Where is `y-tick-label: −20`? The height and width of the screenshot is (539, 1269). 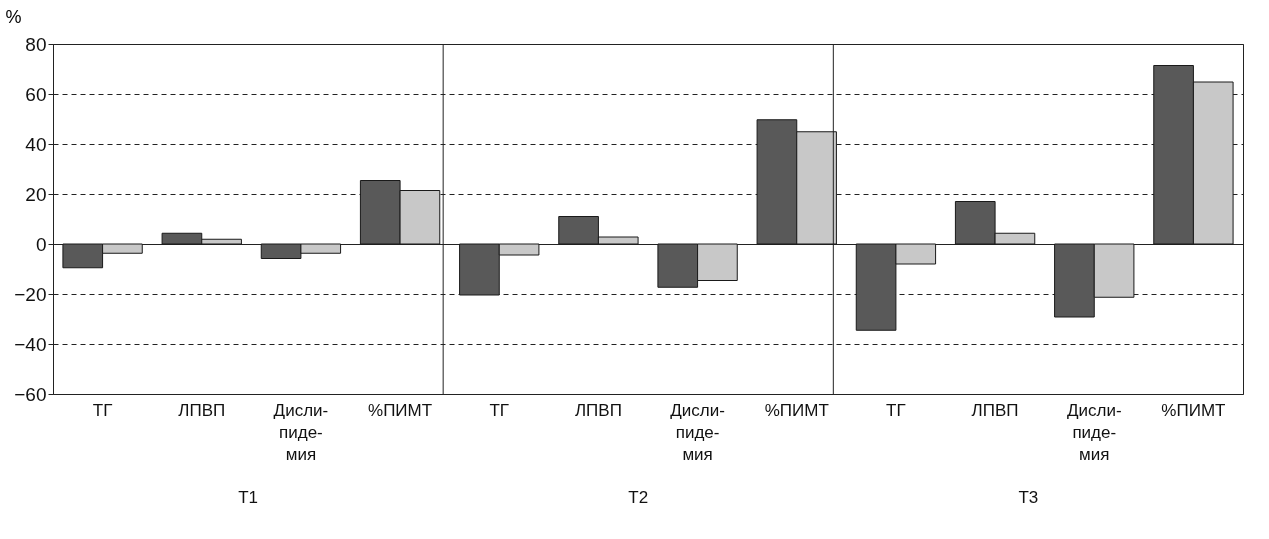
y-tick-label: −20 is located at coordinates (30, 294).